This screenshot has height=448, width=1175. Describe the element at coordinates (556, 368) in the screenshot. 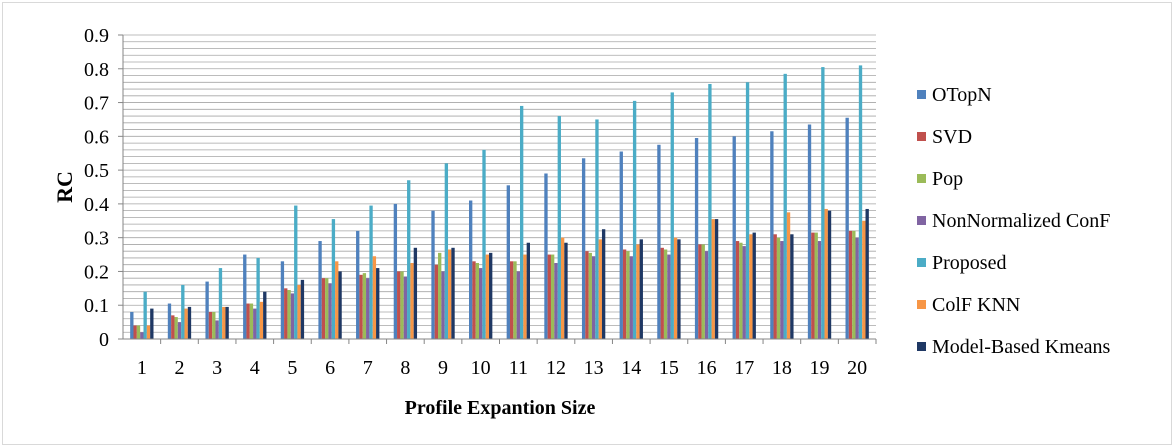

I see `x-tick-label: 12` at that location.